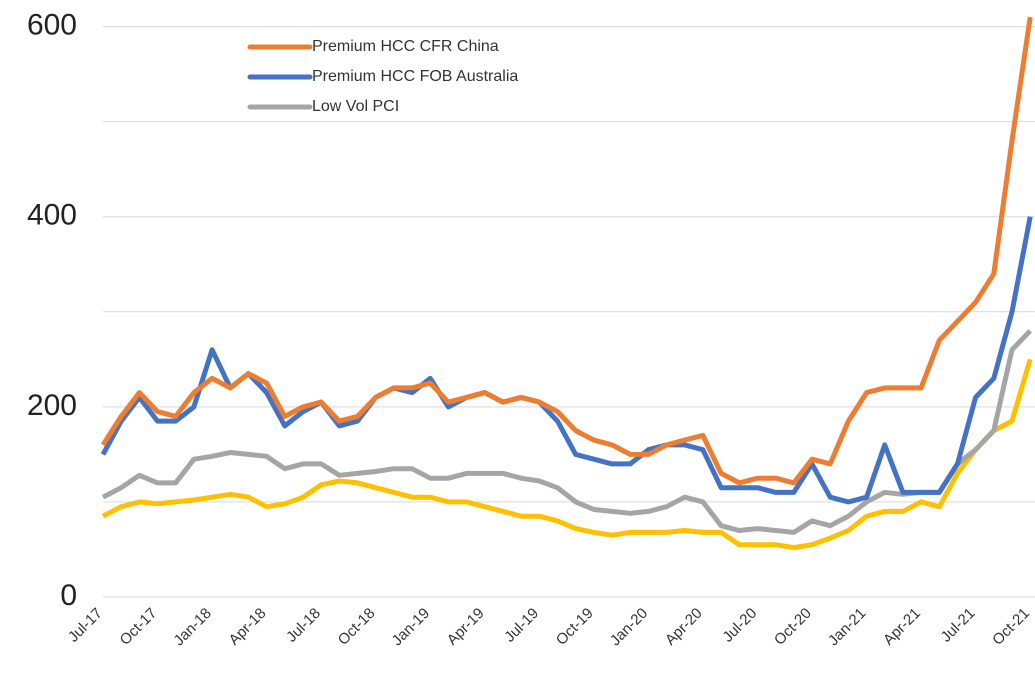  I want to click on x-tick-label: Oct-21, so click(1011, 627).